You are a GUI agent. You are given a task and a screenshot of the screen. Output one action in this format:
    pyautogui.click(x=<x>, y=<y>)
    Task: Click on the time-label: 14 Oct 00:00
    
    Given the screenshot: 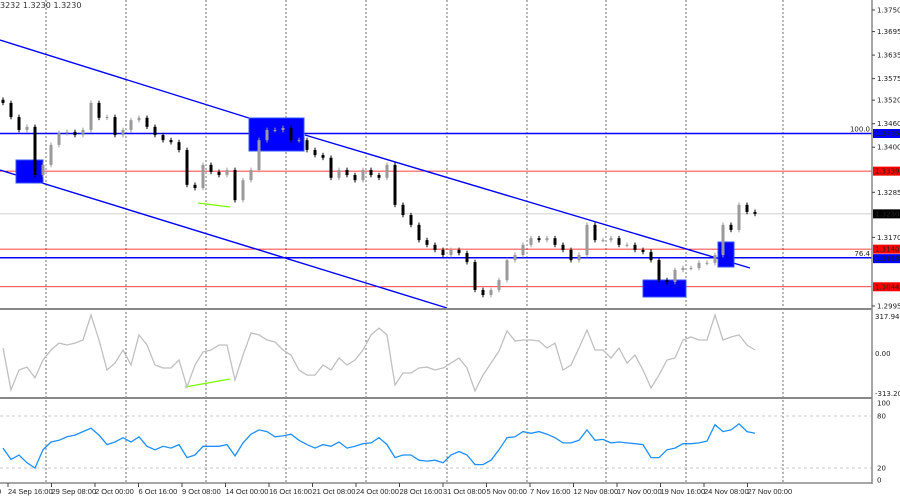 What is the action you would take?
    pyautogui.click(x=247, y=491)
    